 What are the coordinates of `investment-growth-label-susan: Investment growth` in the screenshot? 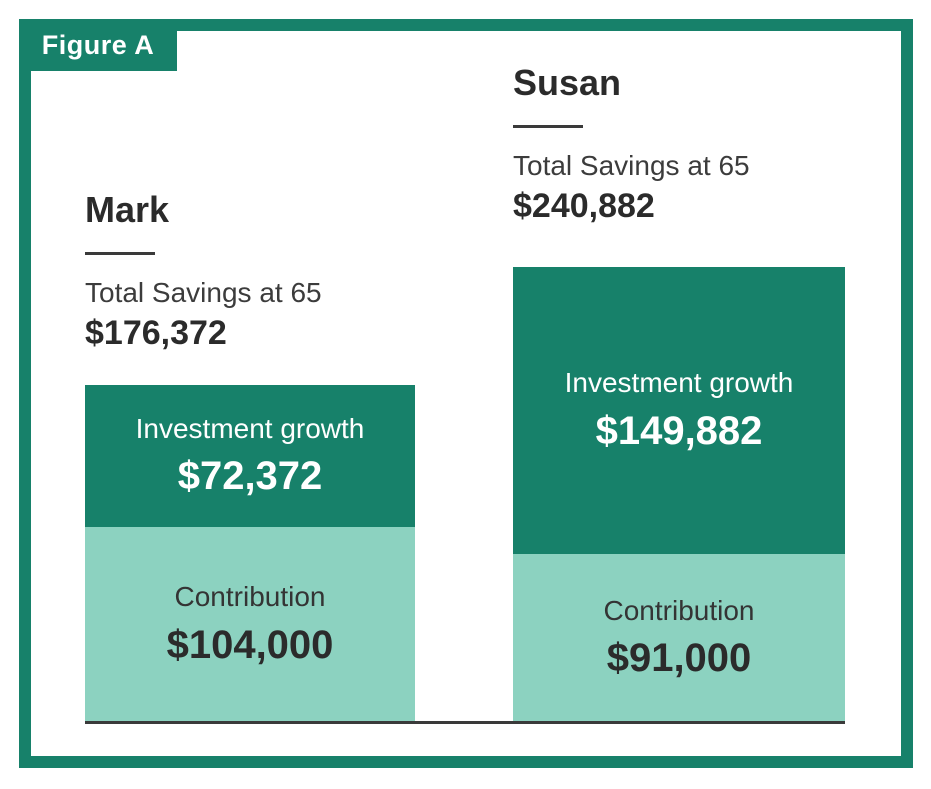 It's located at (679, 383).